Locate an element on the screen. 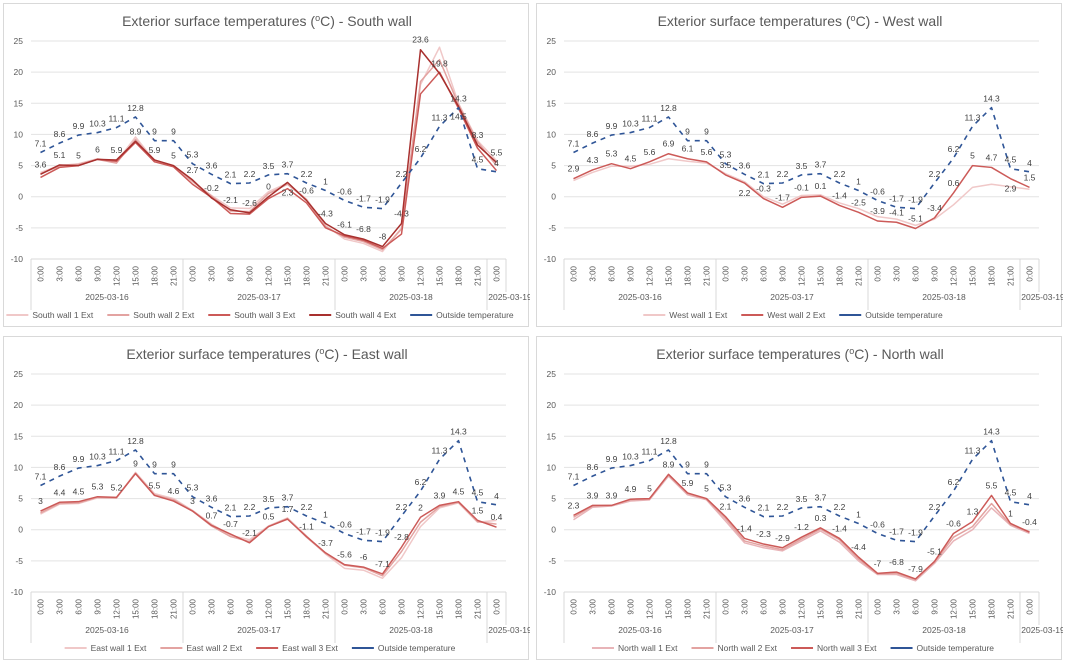 The height and width of the screenshot is (664, 1065). data-label: 5.2 is located at coordinates (117, 487).